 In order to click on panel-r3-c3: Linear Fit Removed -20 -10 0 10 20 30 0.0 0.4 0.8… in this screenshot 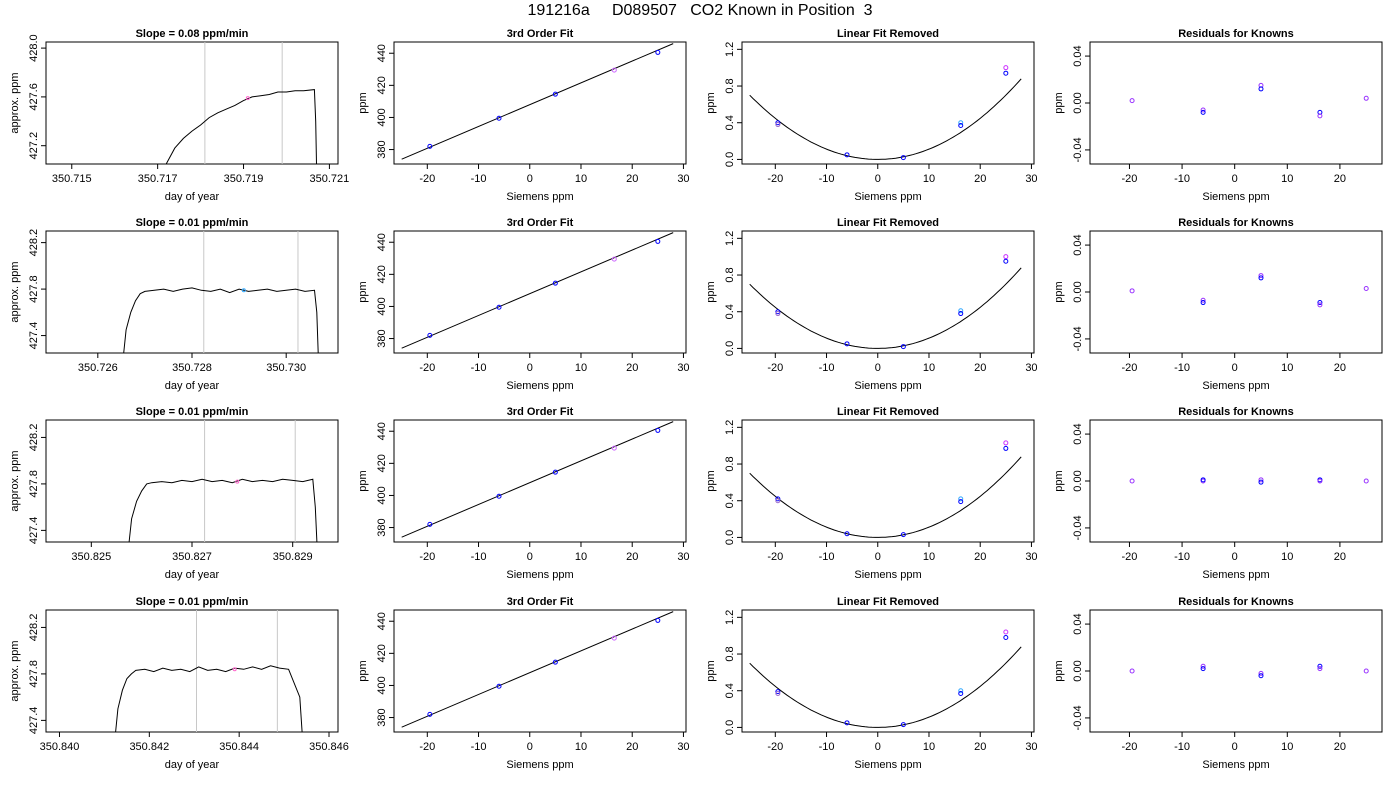, I will do `click(871, 493)`.